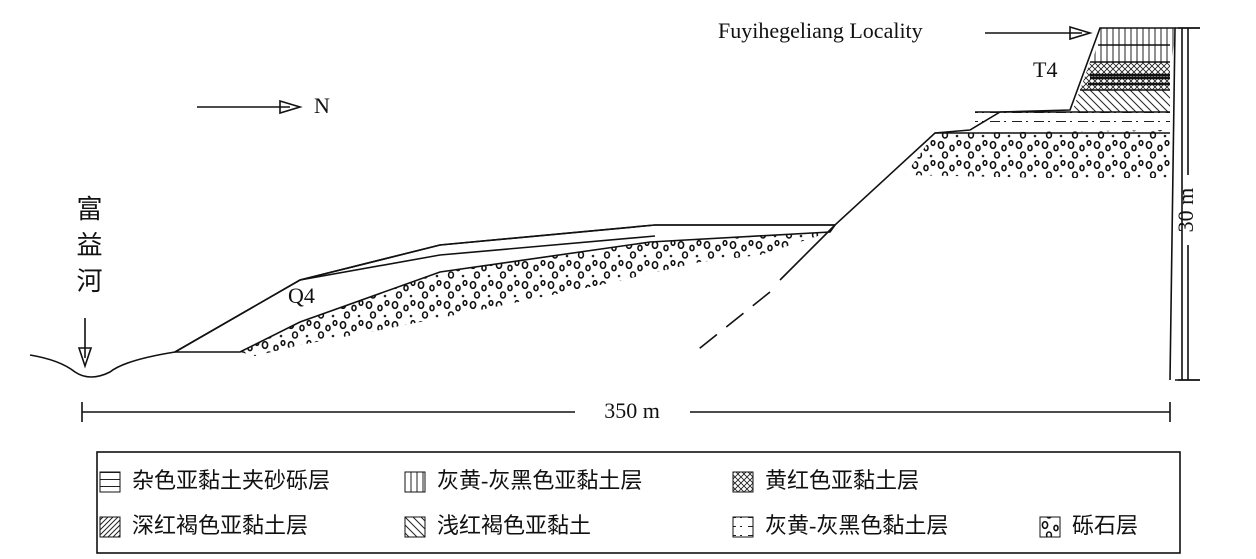  What do you see at coordinates (807, 252) in the screenshot?
I see `slope-line` at bounding box center [807, 252].